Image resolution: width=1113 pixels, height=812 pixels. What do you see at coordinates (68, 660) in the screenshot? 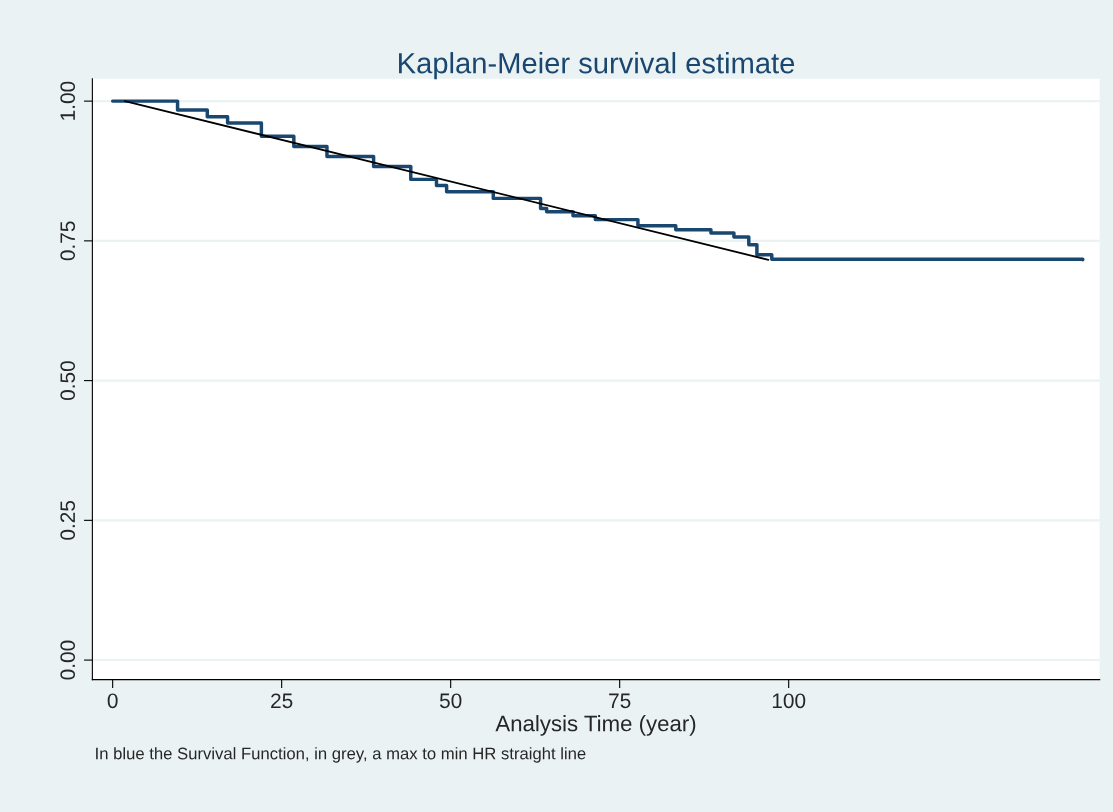
I see `y-tick-label: 0.00` at bounding box center [68, 660].